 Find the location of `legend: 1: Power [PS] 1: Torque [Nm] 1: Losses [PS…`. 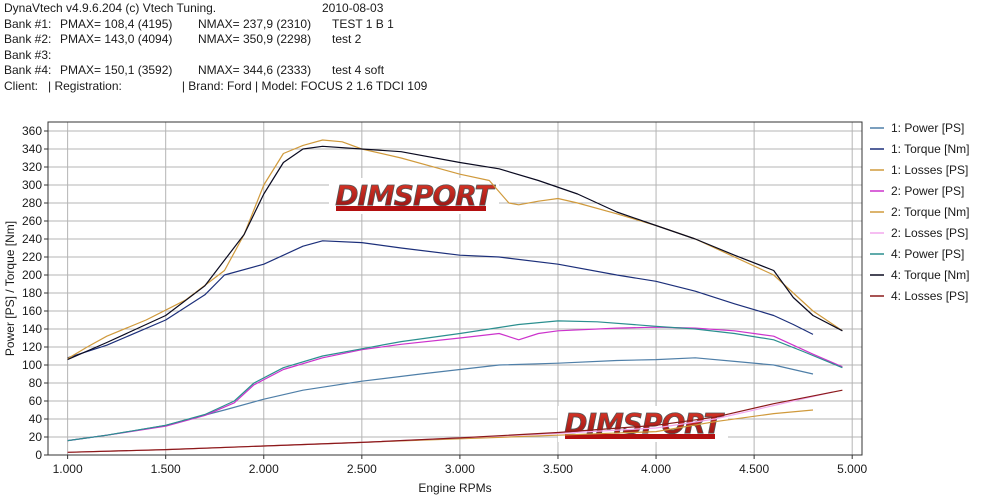

legend: 1: Power [PS] 1: Torque [Nm] 1: Losses [PS… is located at coordinates (919, 212).